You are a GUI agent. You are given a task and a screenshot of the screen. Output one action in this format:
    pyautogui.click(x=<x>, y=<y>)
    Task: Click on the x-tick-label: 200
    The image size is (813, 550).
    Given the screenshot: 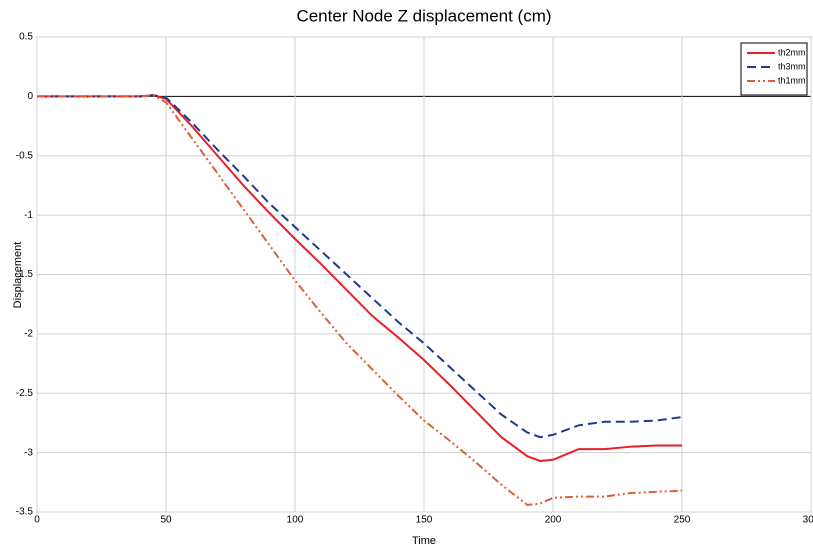 What is the action you would take?
    pyautogui.click(x=553, y=520)
    